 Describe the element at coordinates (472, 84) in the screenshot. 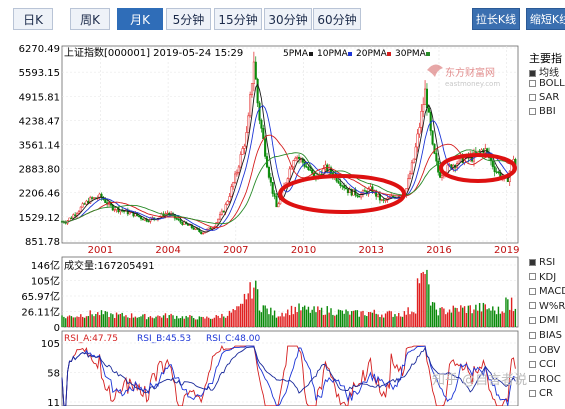

I see `watermark-url: eastmoney.com` at that location.